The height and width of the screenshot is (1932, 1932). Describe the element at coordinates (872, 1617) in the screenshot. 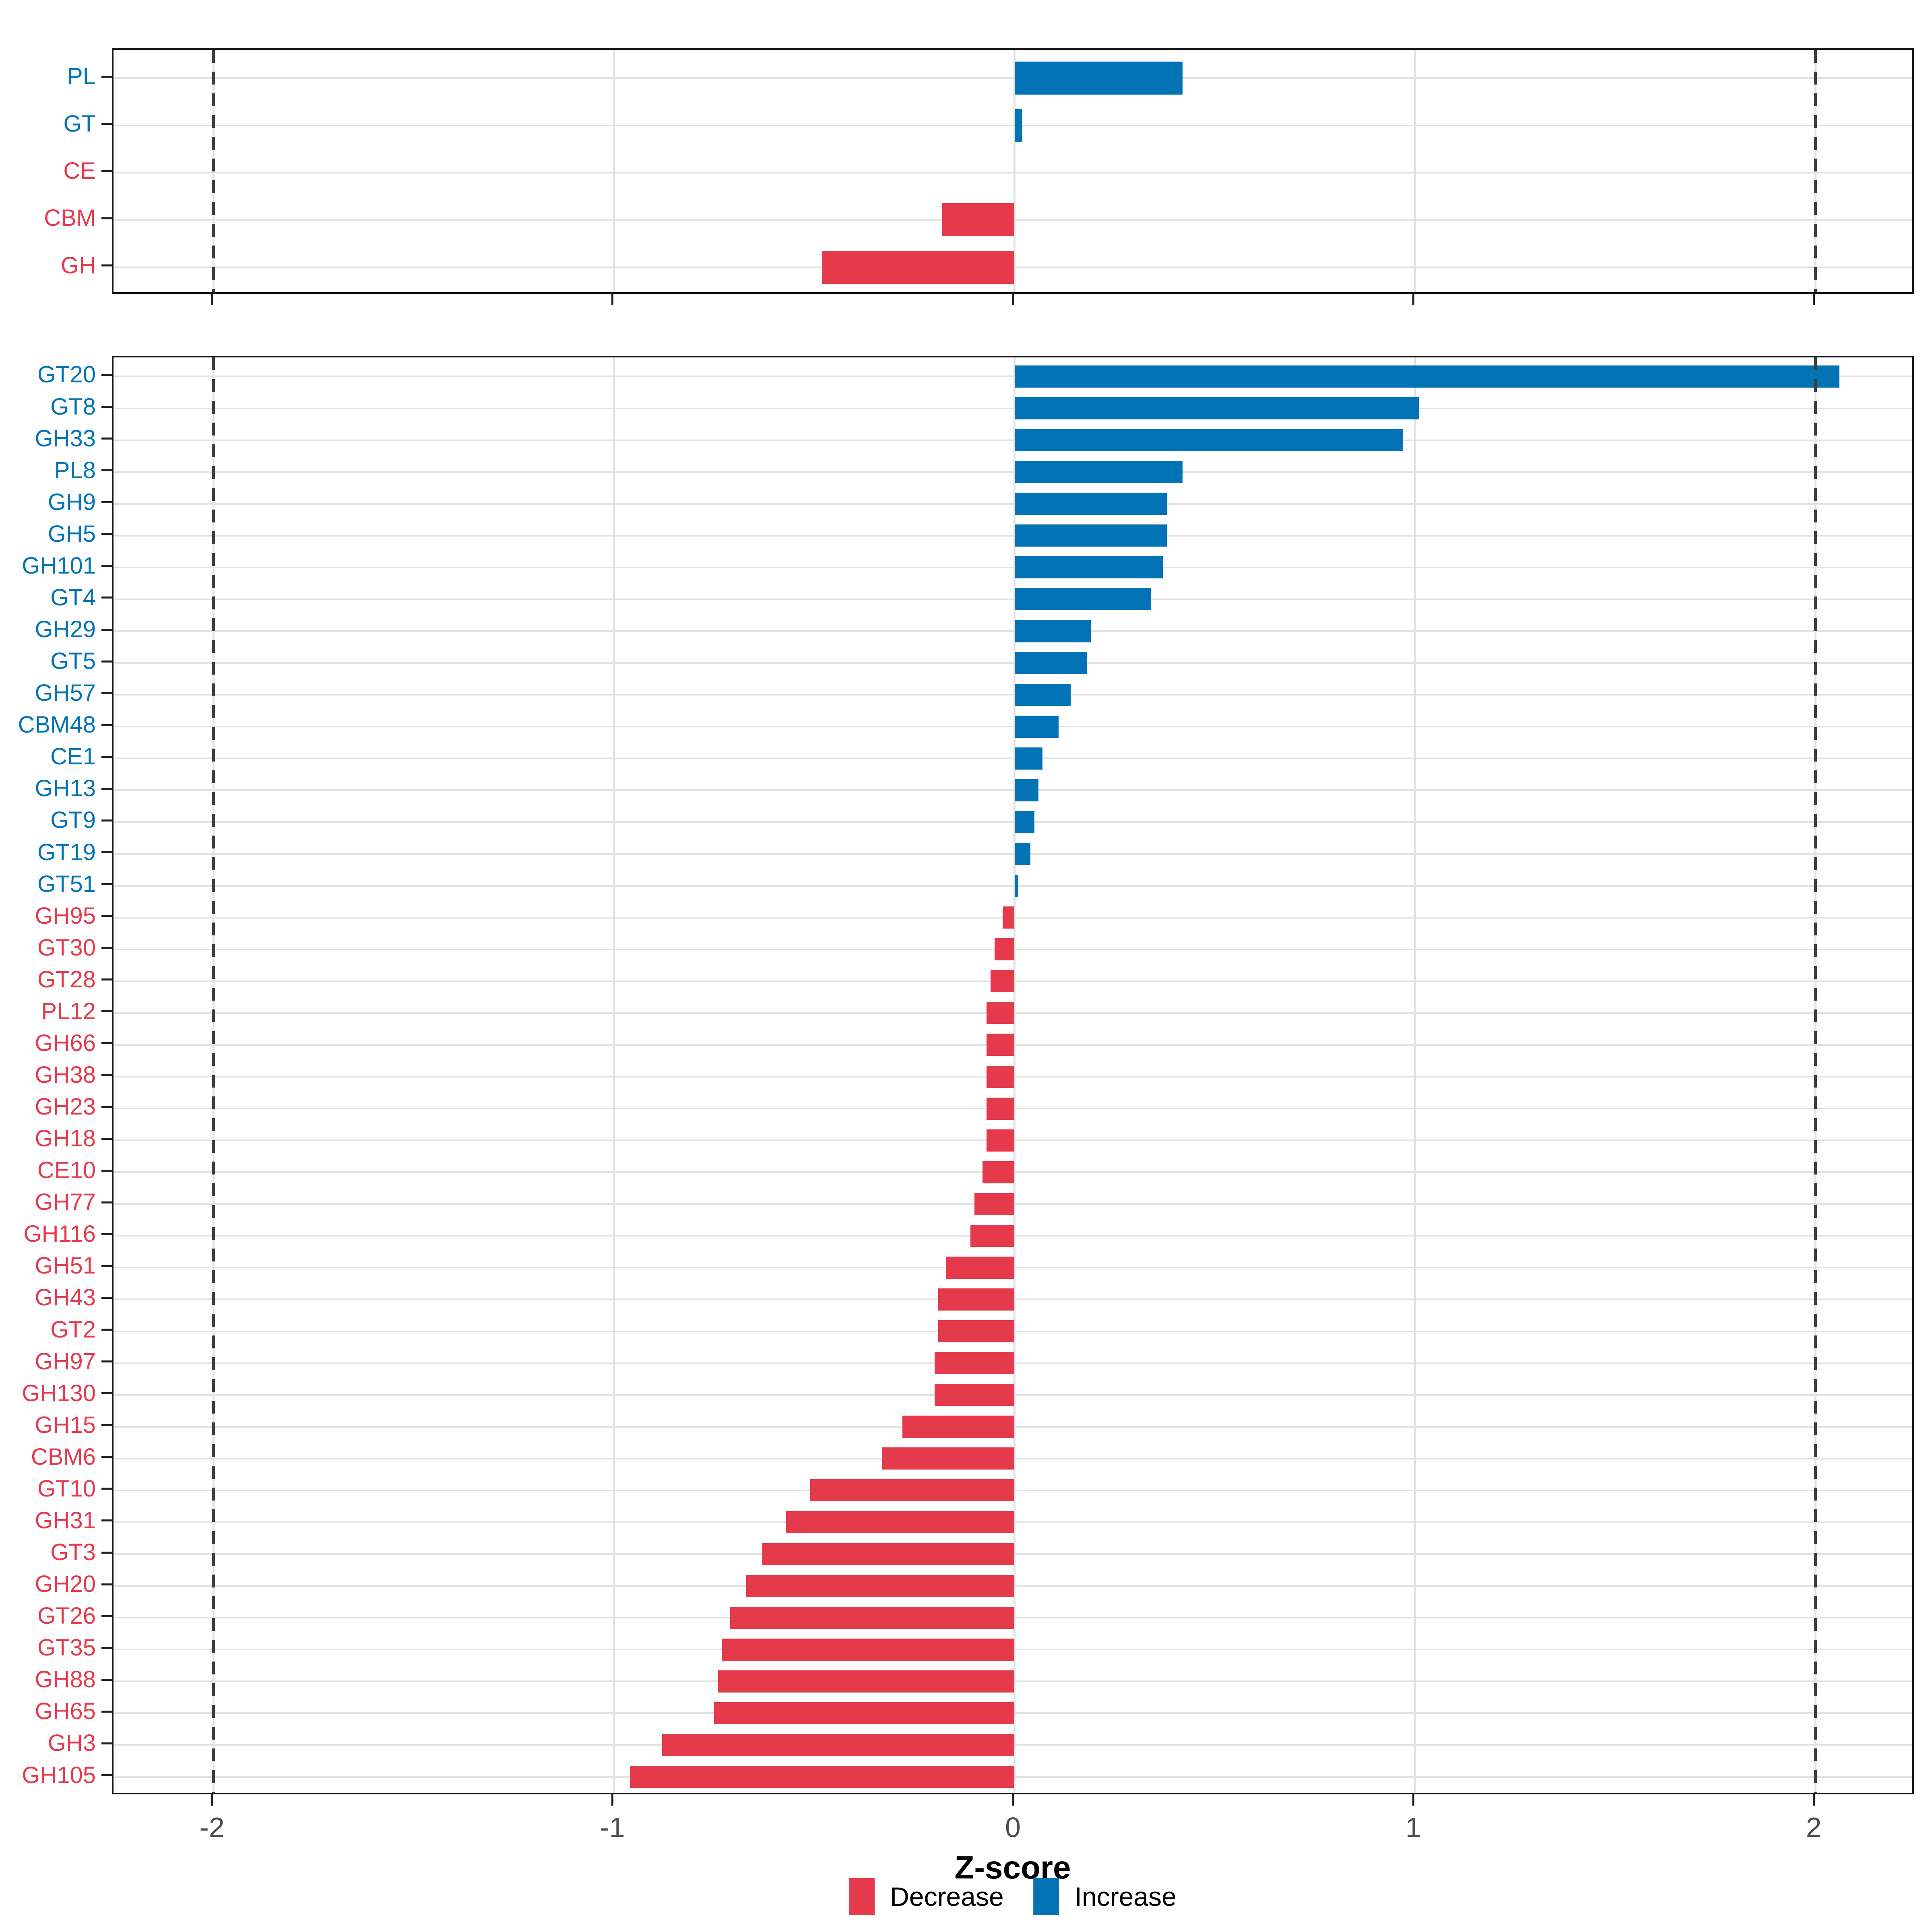

I see `bar-GT26` at that location.